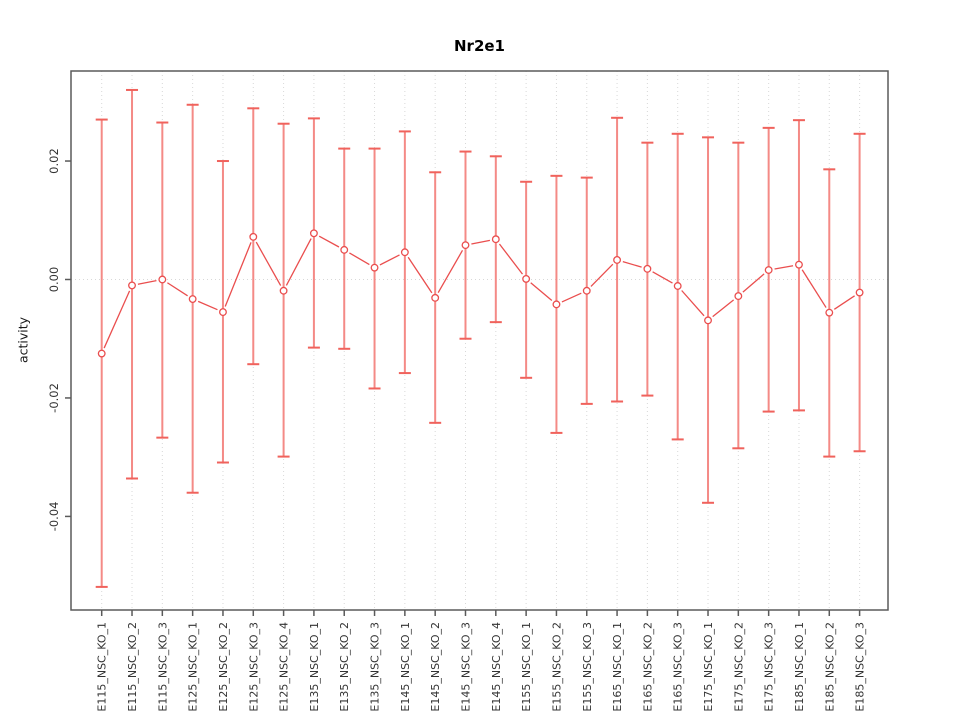 The image size is (960, 720). What do you see at coordinates (799, 667) in the screenshot?
I see `x-tick-label: E185_NSC_KO_1` at bounding box center [799, 667].